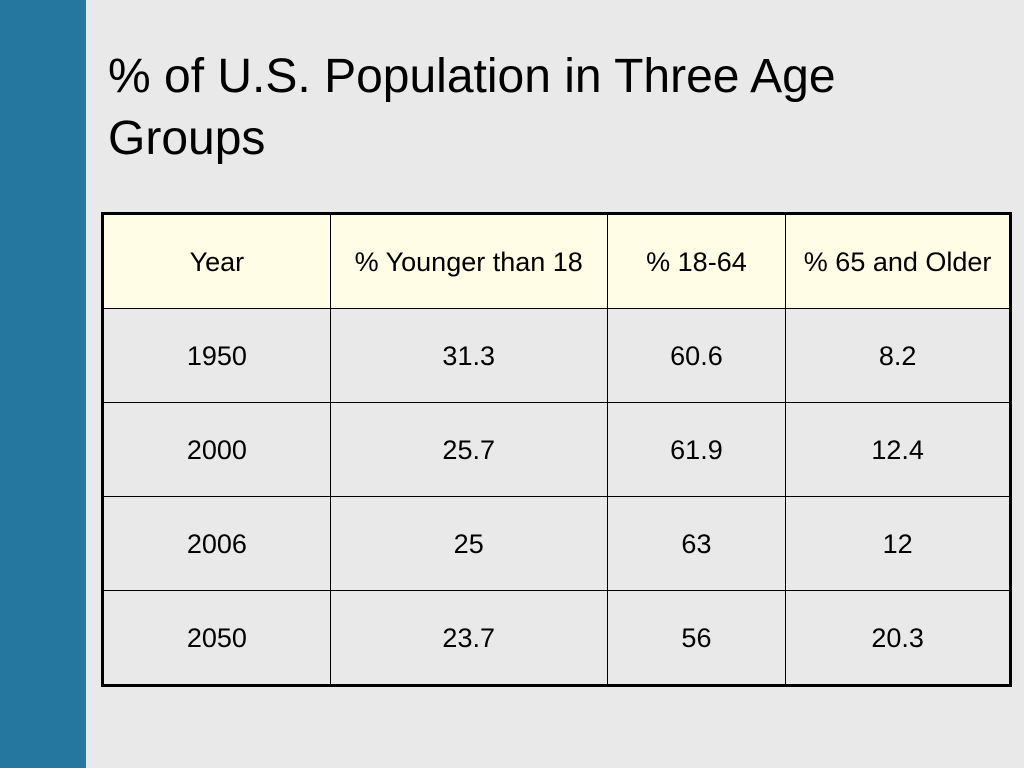 The height and width of the screenshot is (768, 1024). What do you see at coordinates (898, 449) in the screenshot?
I see `cell-65-and-older: 12.4` at bounding box center [898, 449].